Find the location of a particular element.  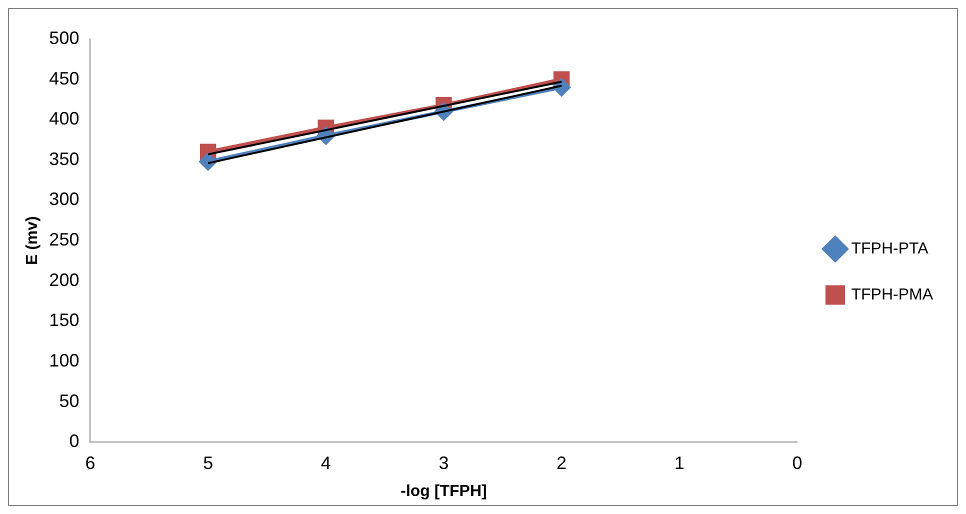

x-tick-label: 4 is located at coordinates (325, 462).